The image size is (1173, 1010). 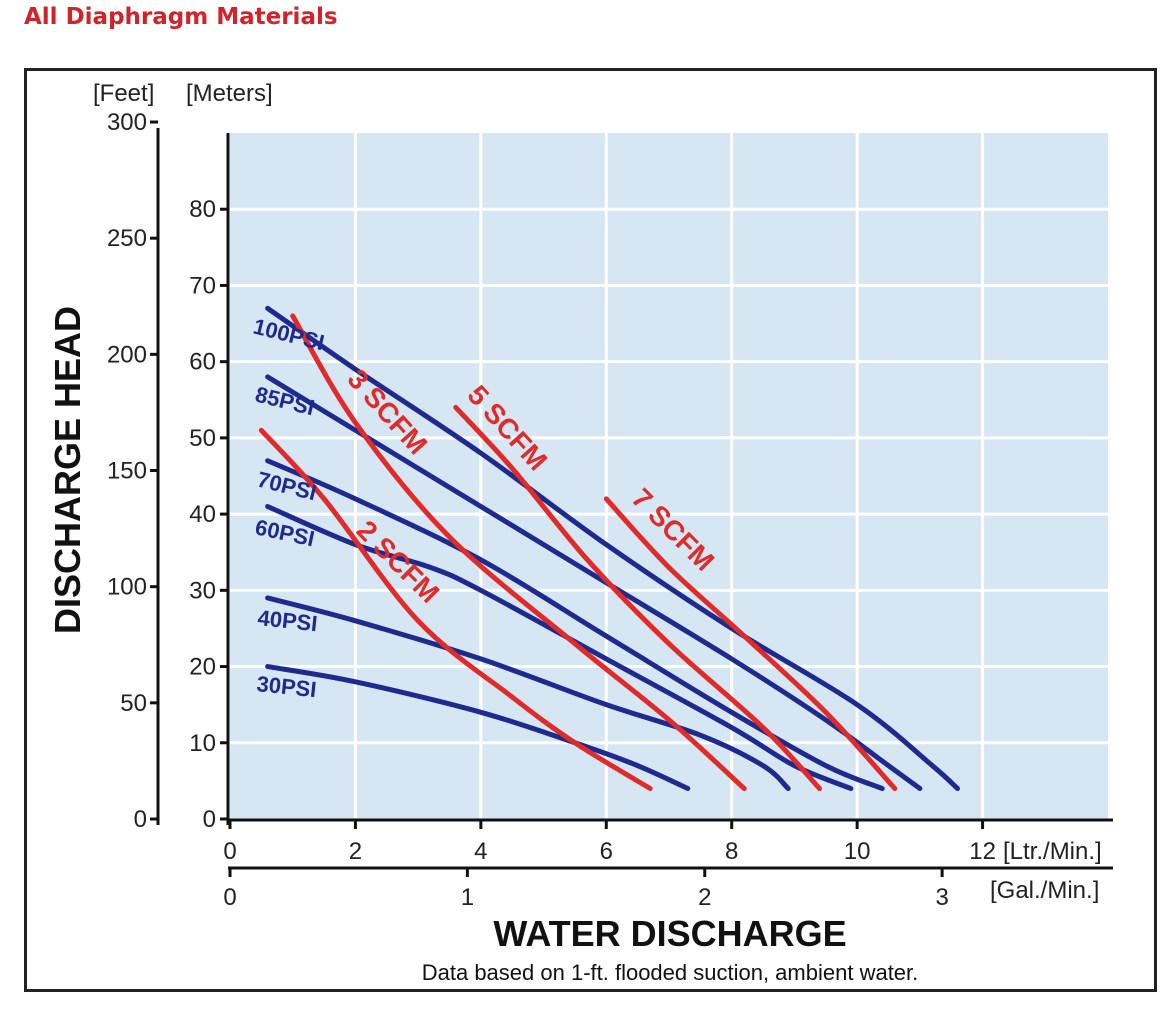 I want to click on x-tick-label-liters: 12, so click(x=982, y=851).